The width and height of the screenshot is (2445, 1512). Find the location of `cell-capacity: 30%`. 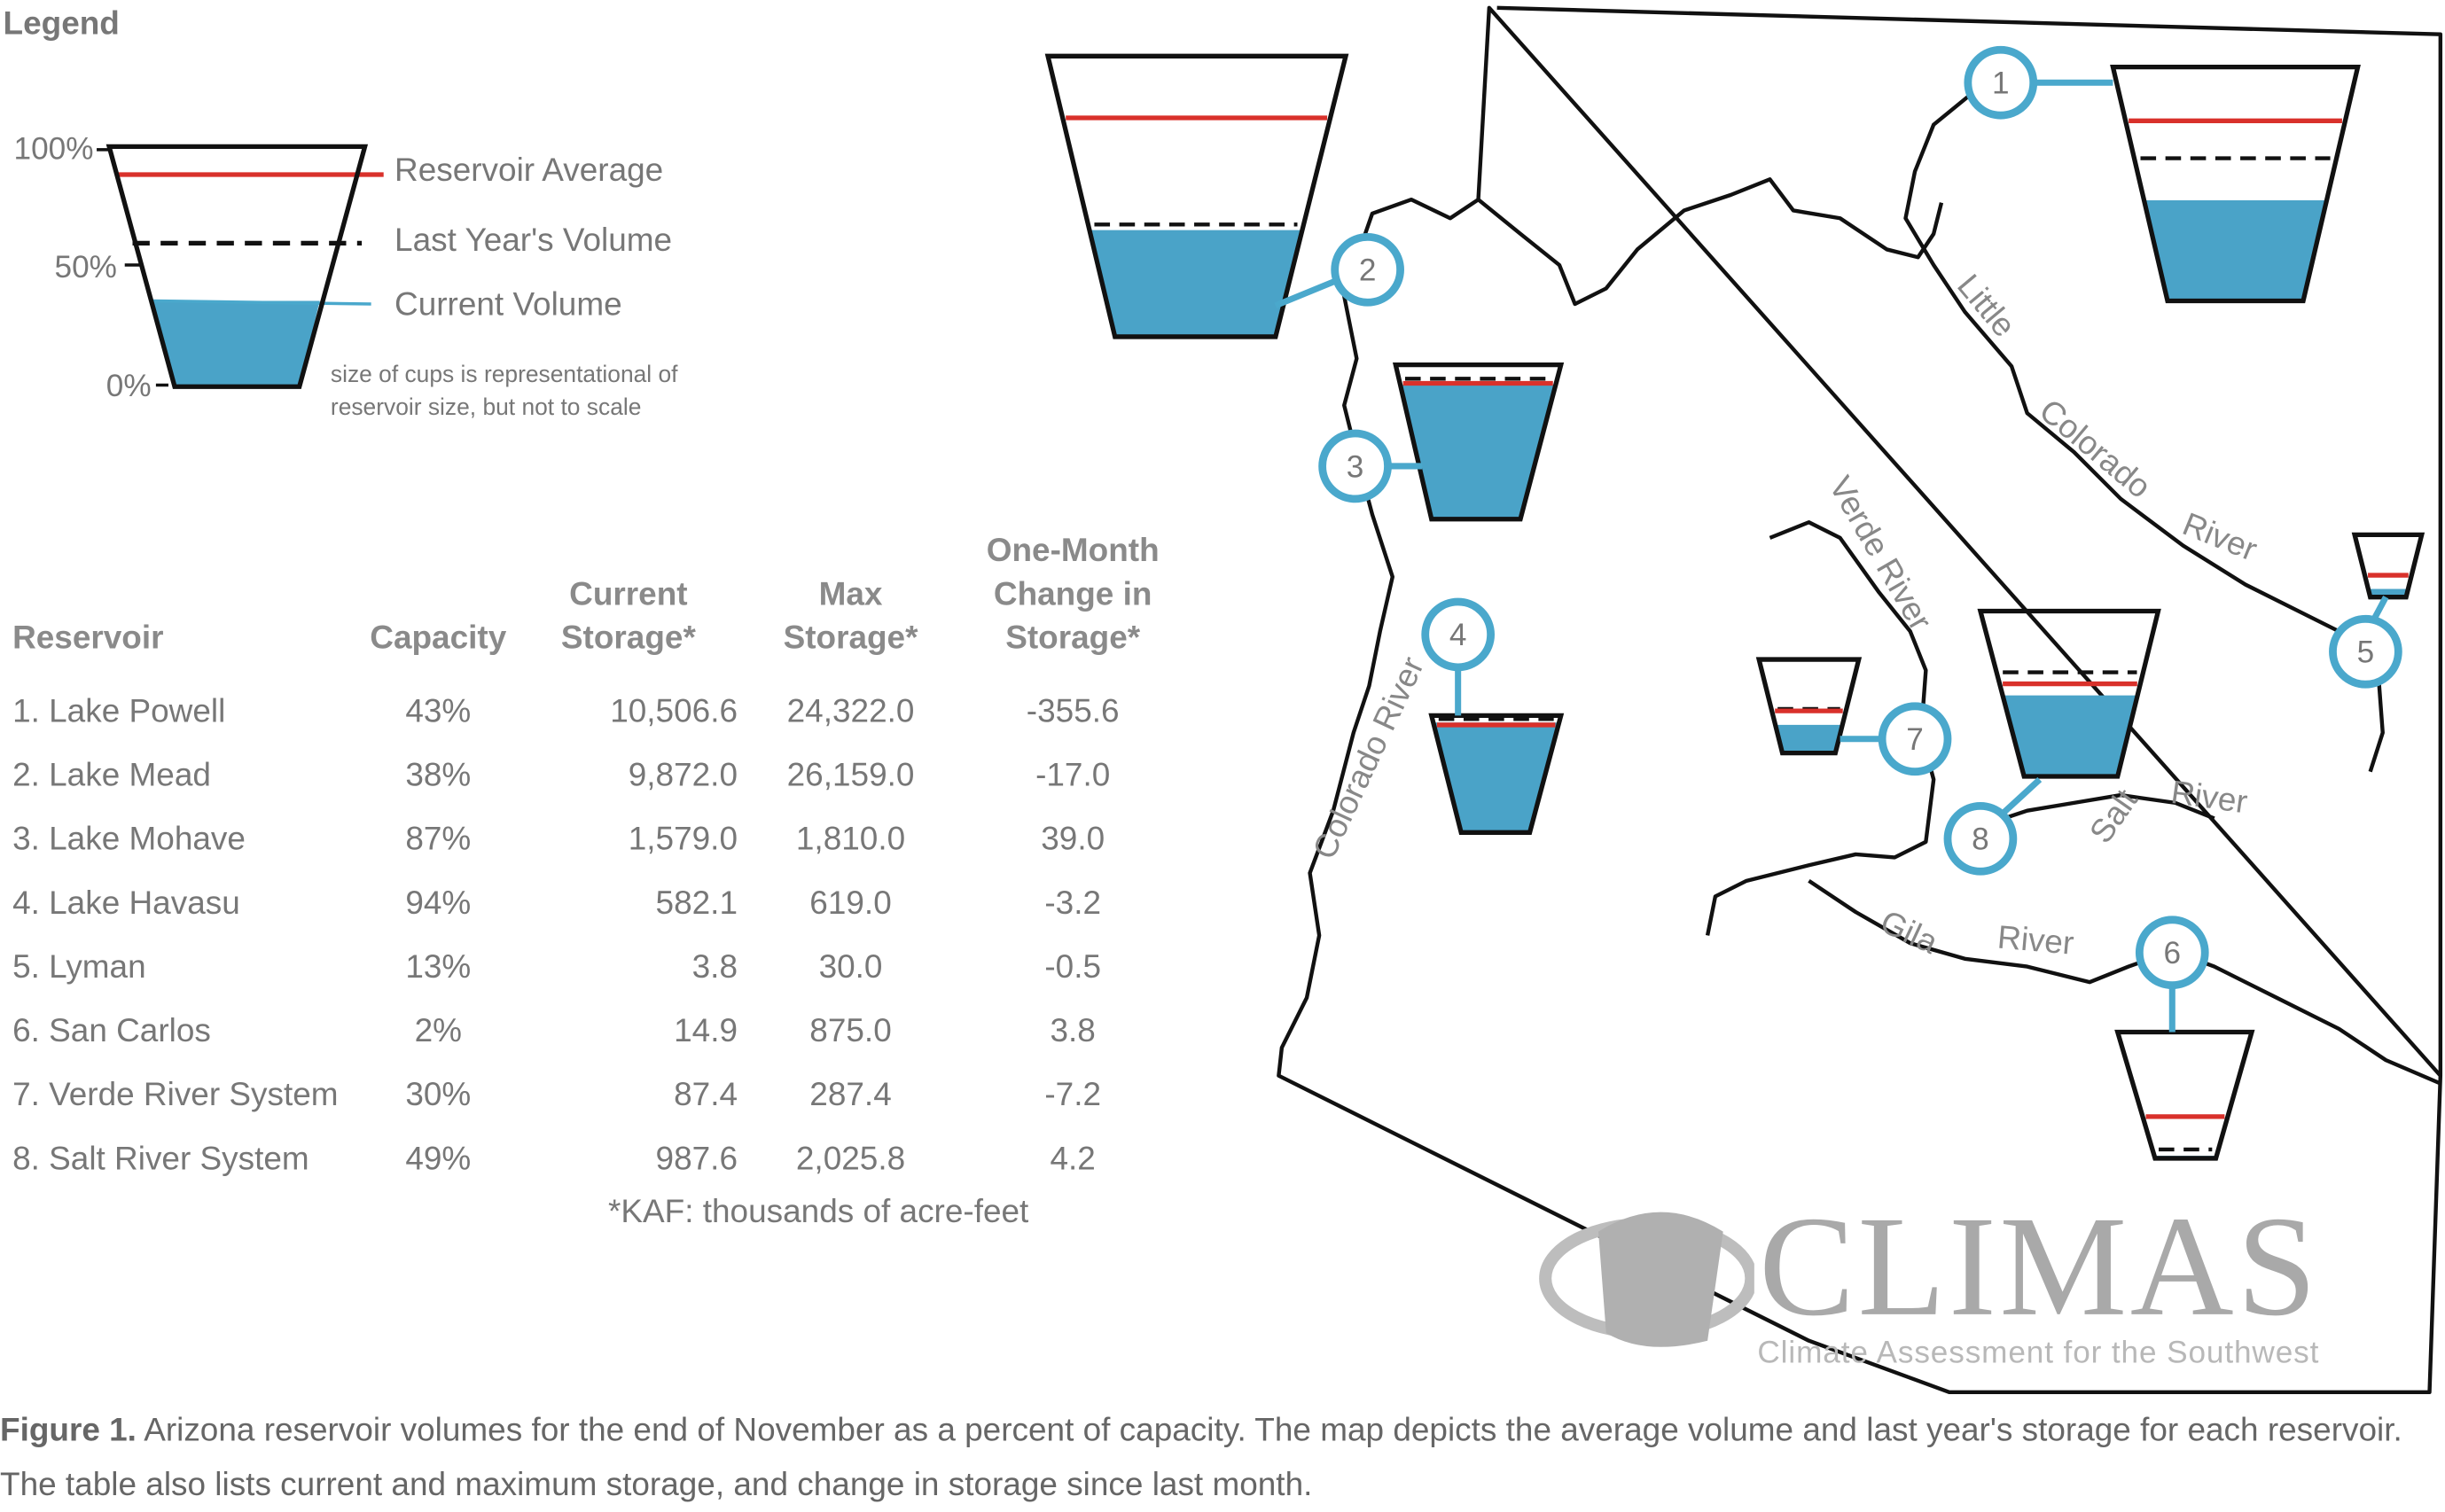

cell-capacity: 30% is located at coordinates (438, 1094).